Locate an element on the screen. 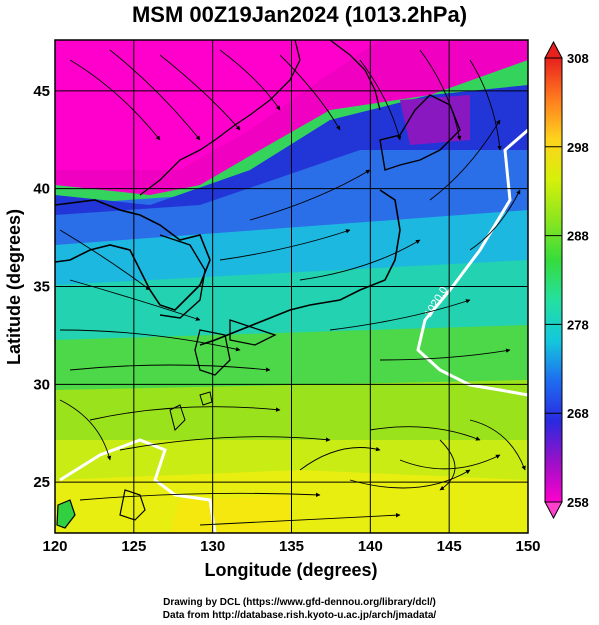 This screenshot has width=599, height=625. y-axis-title: Latitude (degrees) is located at coordinates (14, 287).